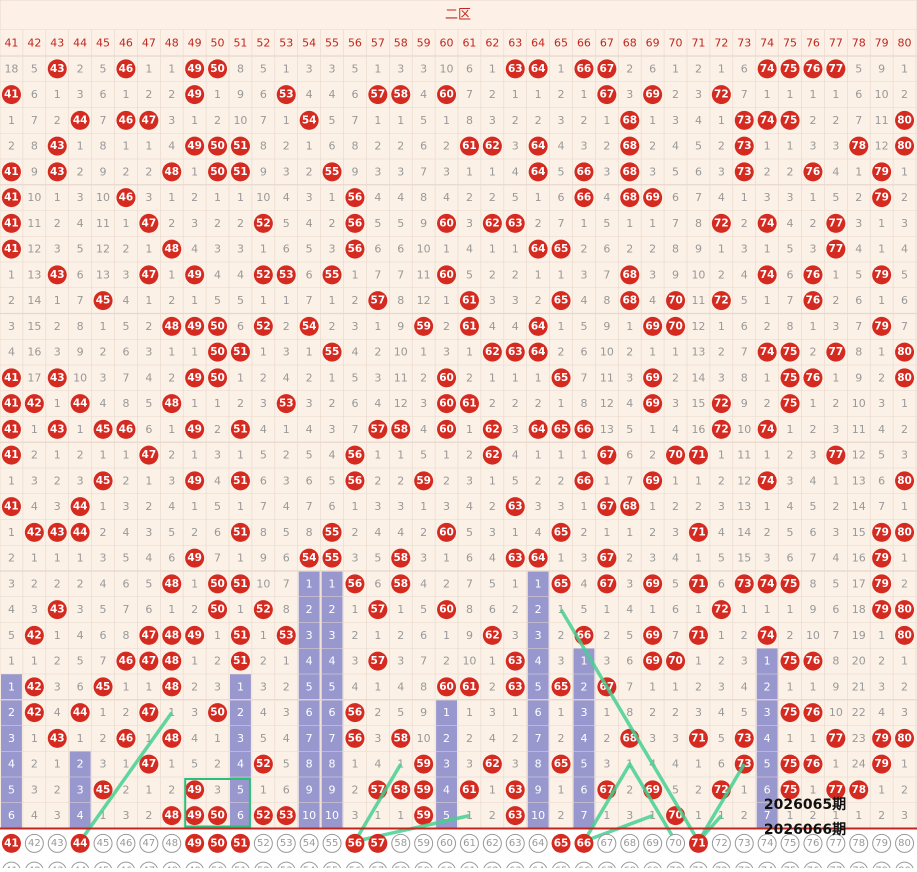 This screenshot has height=872, width=917. I want to click on hit-ball-label: 51, so click(240, 584).